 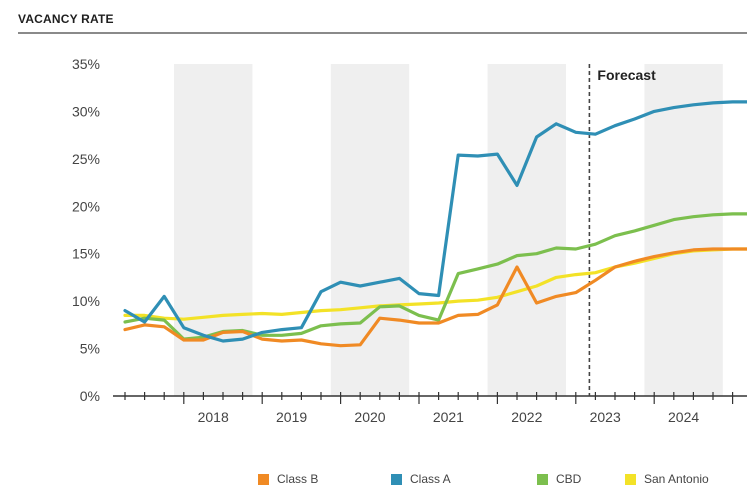 I want to click on x-tick-label: 2024, so click(x=683, y=417).